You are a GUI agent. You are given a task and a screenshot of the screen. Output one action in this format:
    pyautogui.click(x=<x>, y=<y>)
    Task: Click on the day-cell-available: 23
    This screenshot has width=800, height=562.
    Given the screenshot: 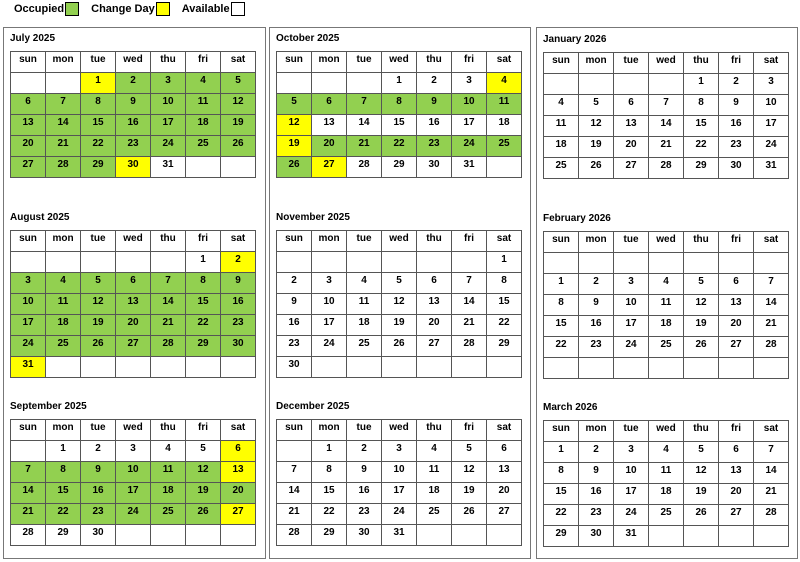 What is the action you would take?
    pyautogui.click(x=596, y=515)
    